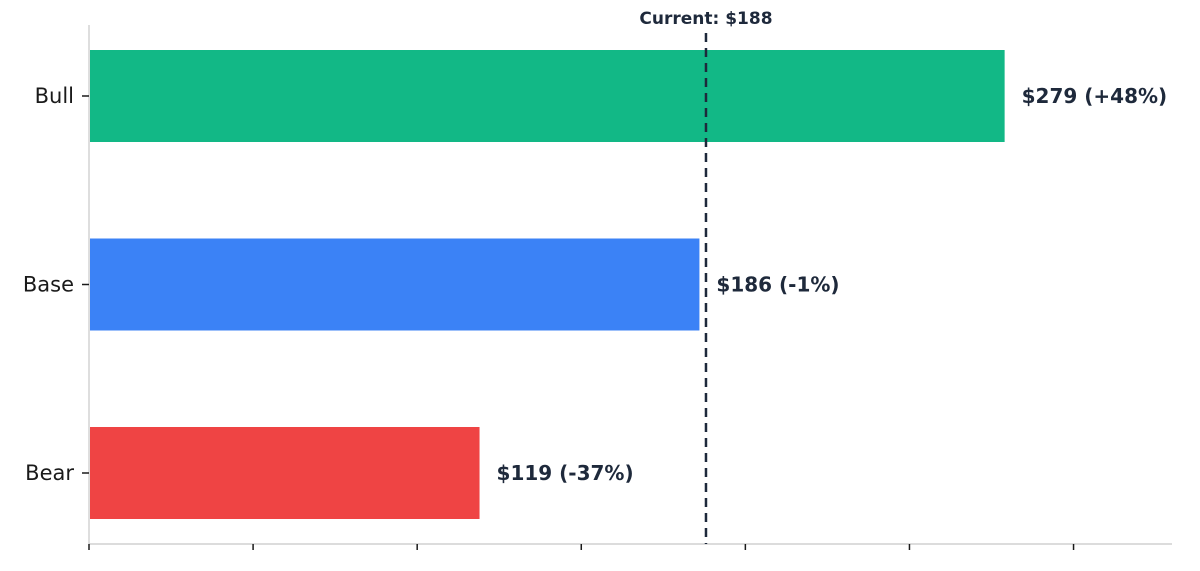  What do you see at coordinates (285, 473) in the screenshot?
I see `bar-bear` at bounding box center [285, 473].